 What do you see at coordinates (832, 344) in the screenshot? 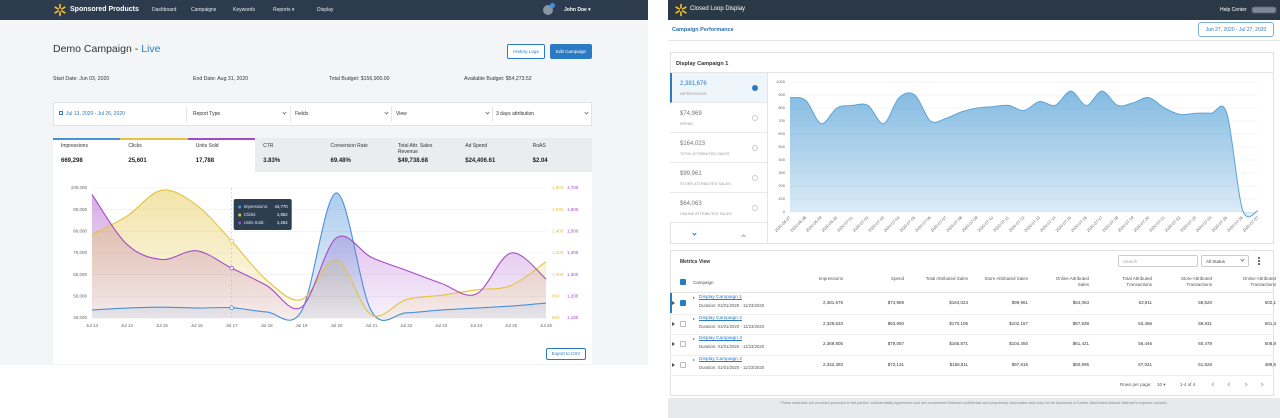
I see `table-cell: 2,369,805` at bounding box center [832, 344].